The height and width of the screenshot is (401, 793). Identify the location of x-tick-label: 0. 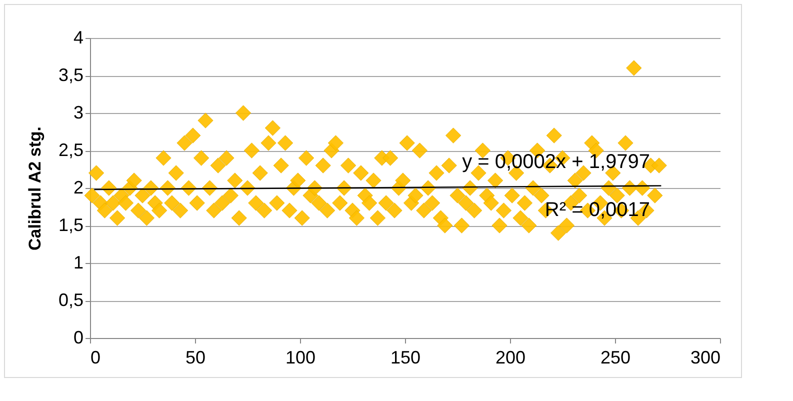
(95, 358).